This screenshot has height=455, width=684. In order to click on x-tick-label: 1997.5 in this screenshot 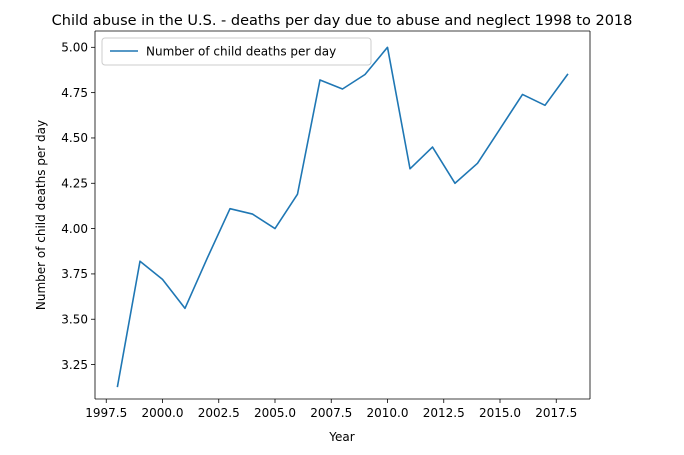, I will do `click(106, 413)`.